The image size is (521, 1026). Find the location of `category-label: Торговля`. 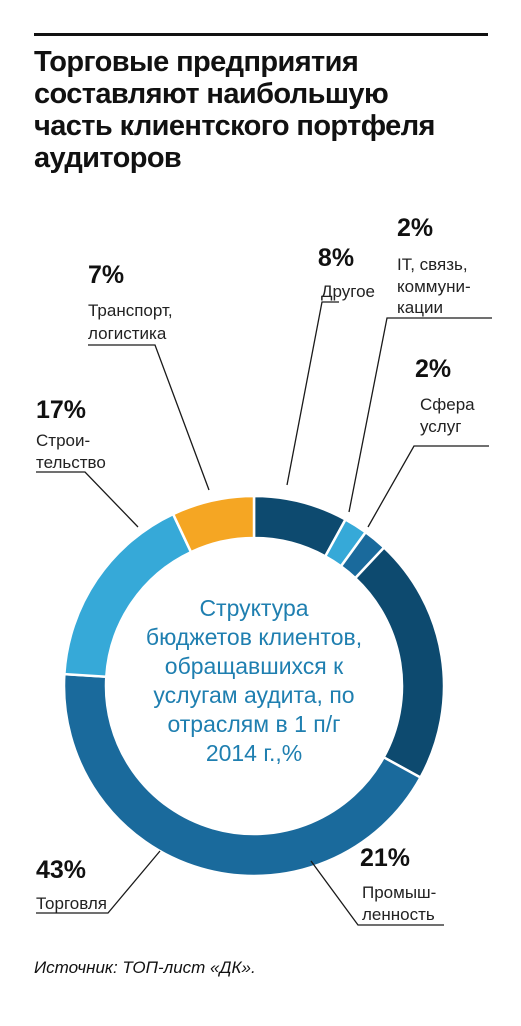

category-label: Торговля is located at coordinates (71, 903).